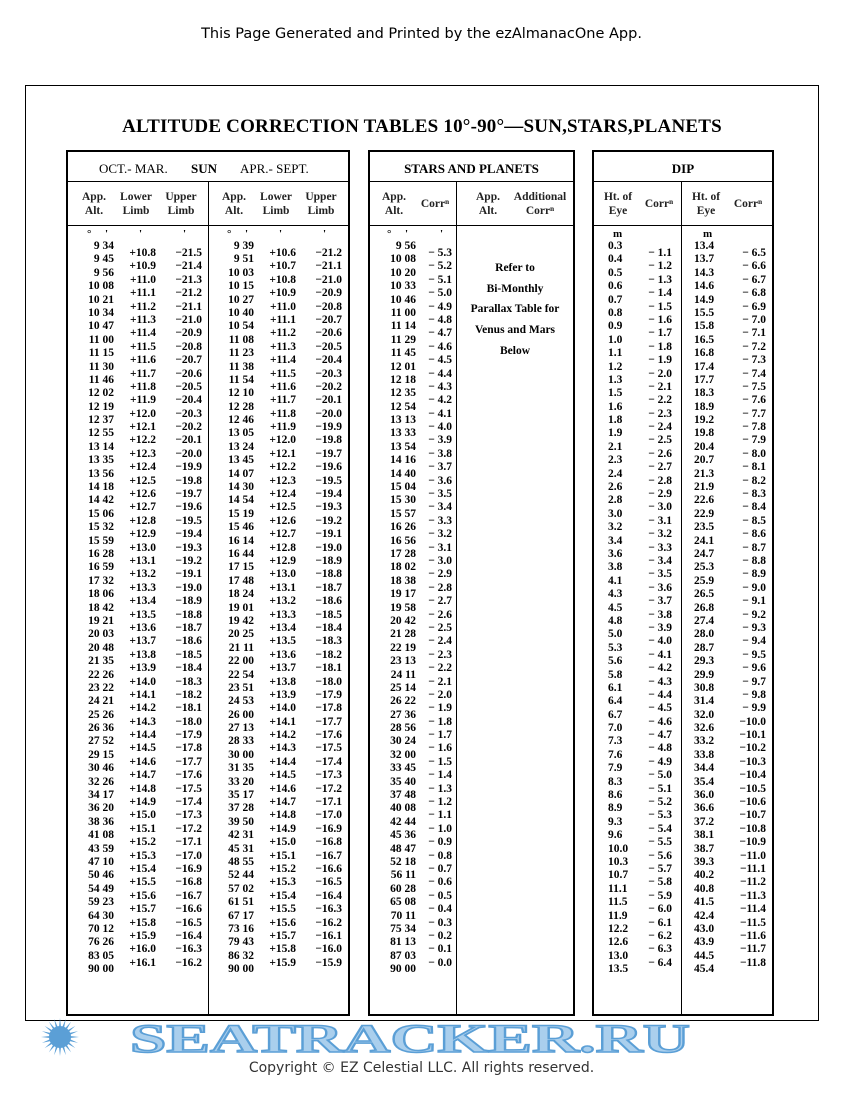  I want to click on dip-title: DIP, so click(683, 168).